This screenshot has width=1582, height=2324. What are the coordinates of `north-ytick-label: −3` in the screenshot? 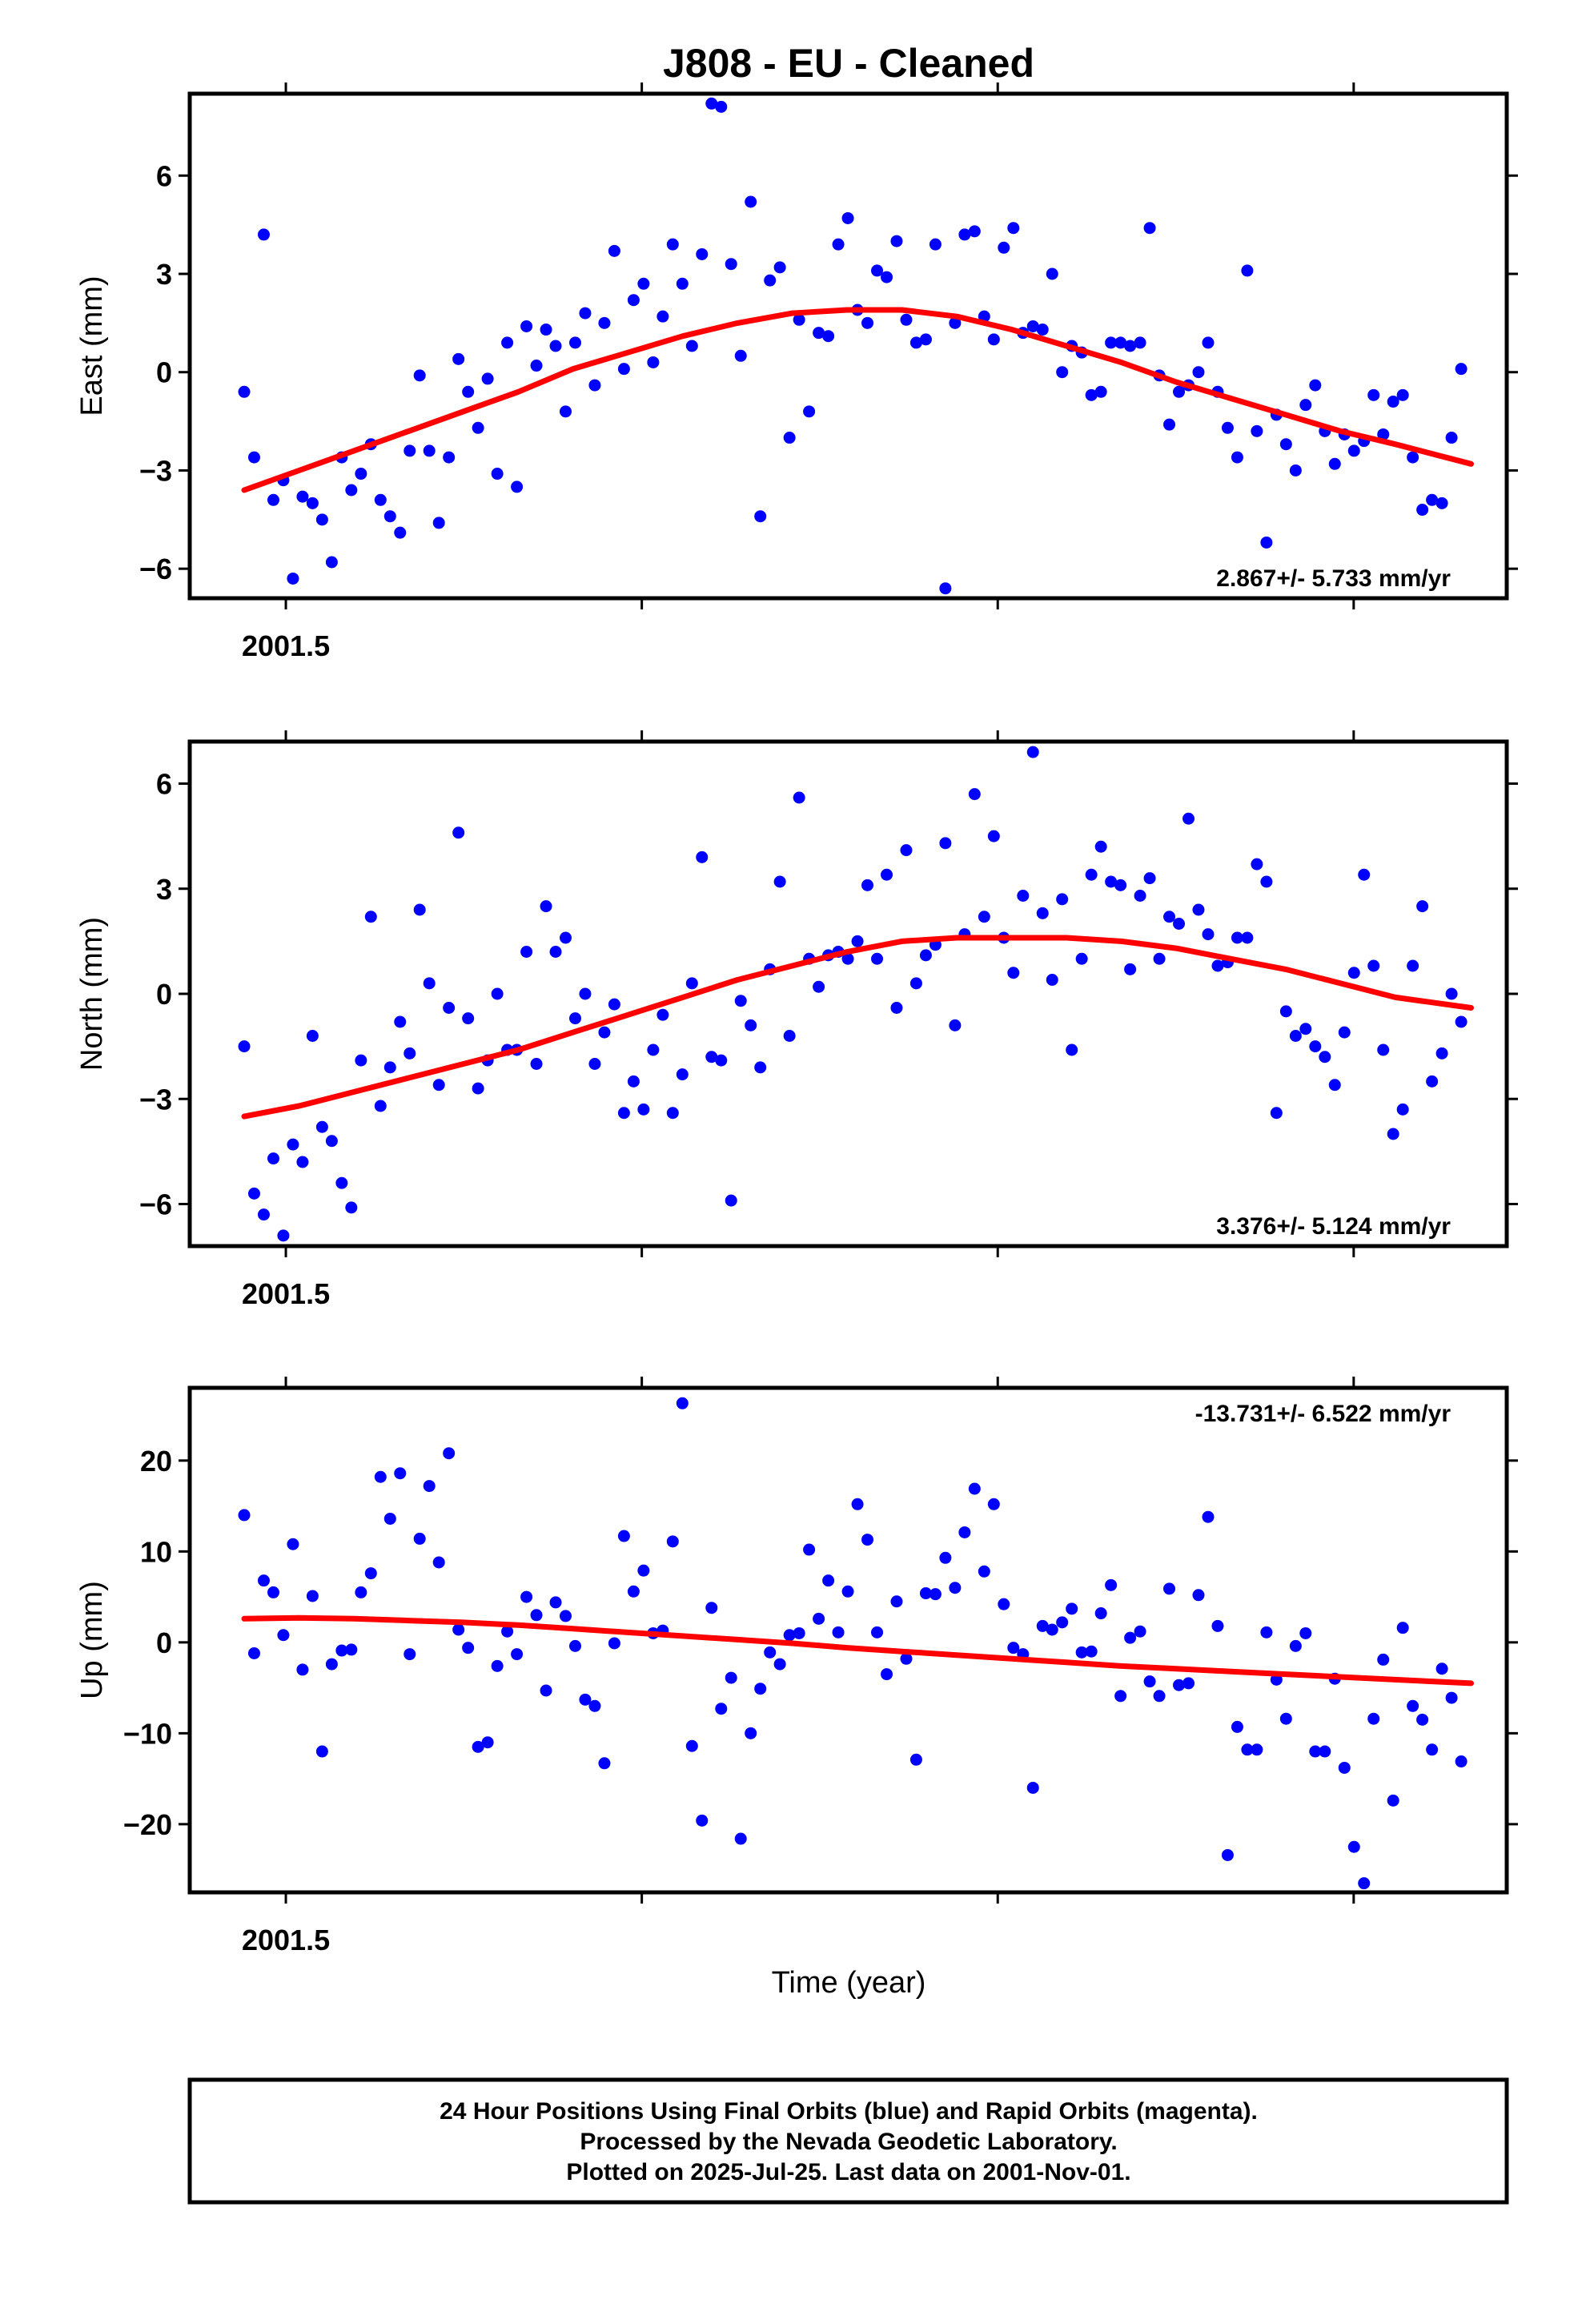 It's located at (155, 1099).